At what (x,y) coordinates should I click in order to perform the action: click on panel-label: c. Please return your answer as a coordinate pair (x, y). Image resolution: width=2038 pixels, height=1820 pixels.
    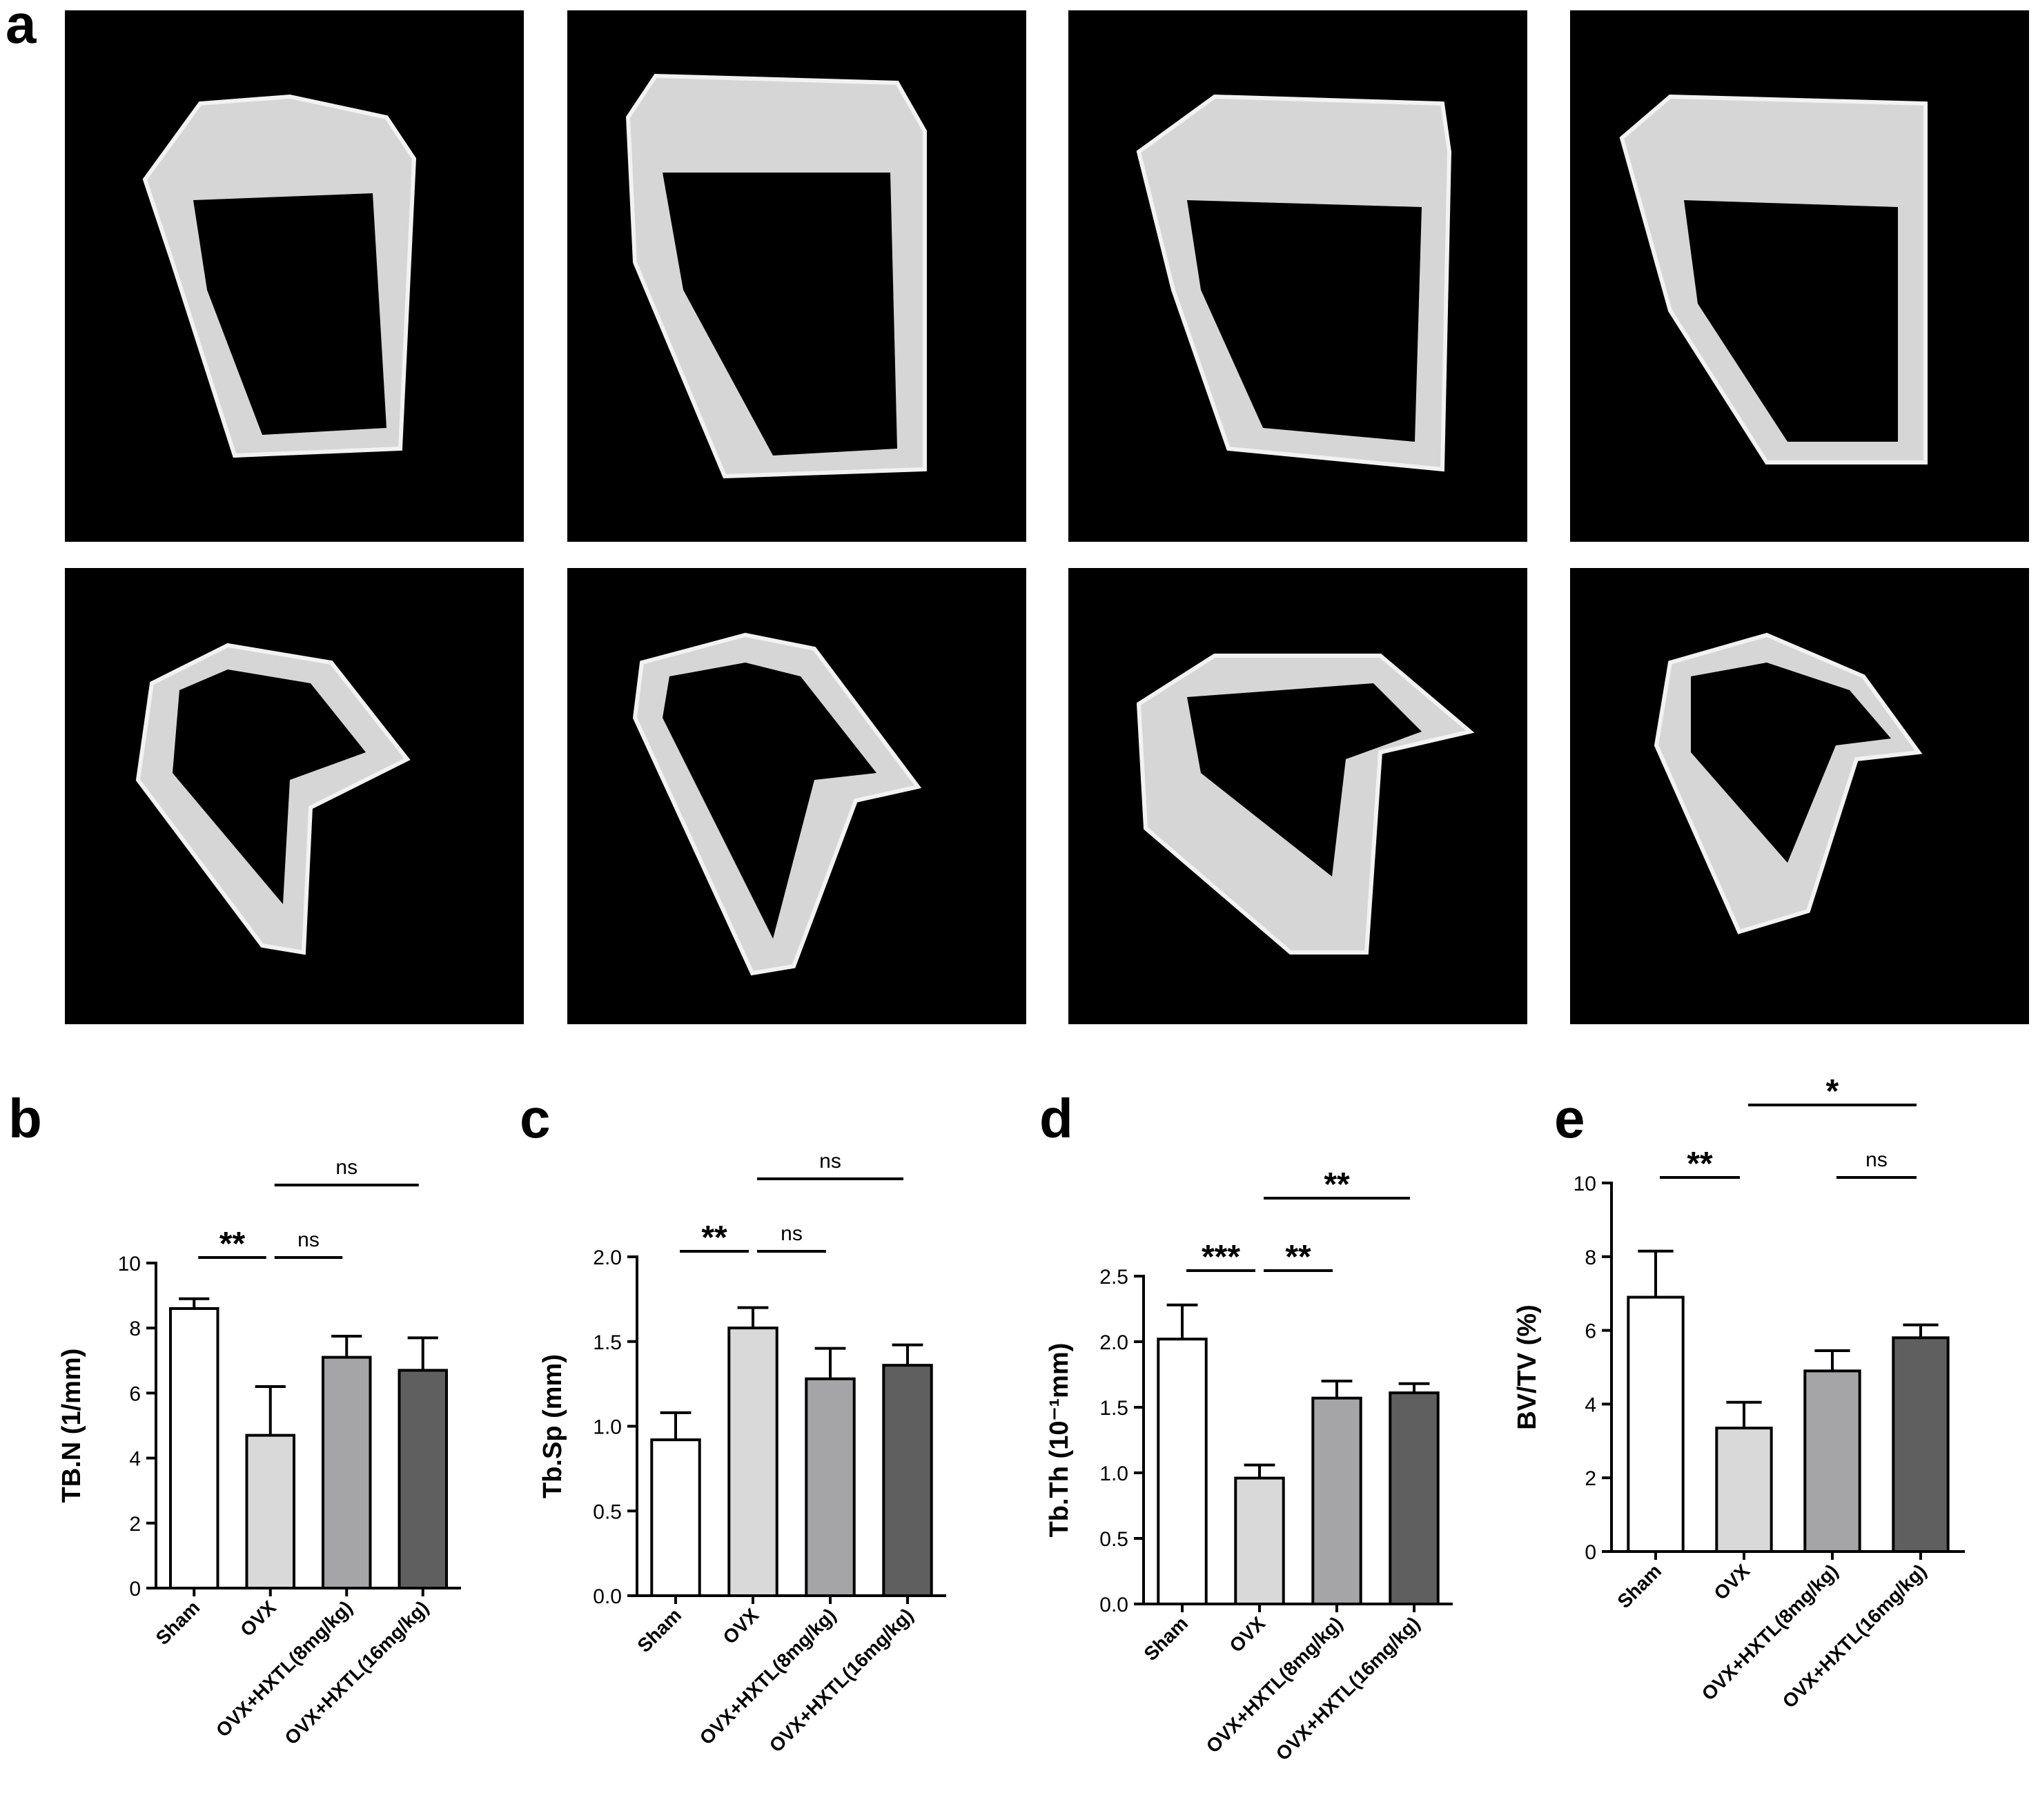
    Looking at the image, I should click on (535, 1118).